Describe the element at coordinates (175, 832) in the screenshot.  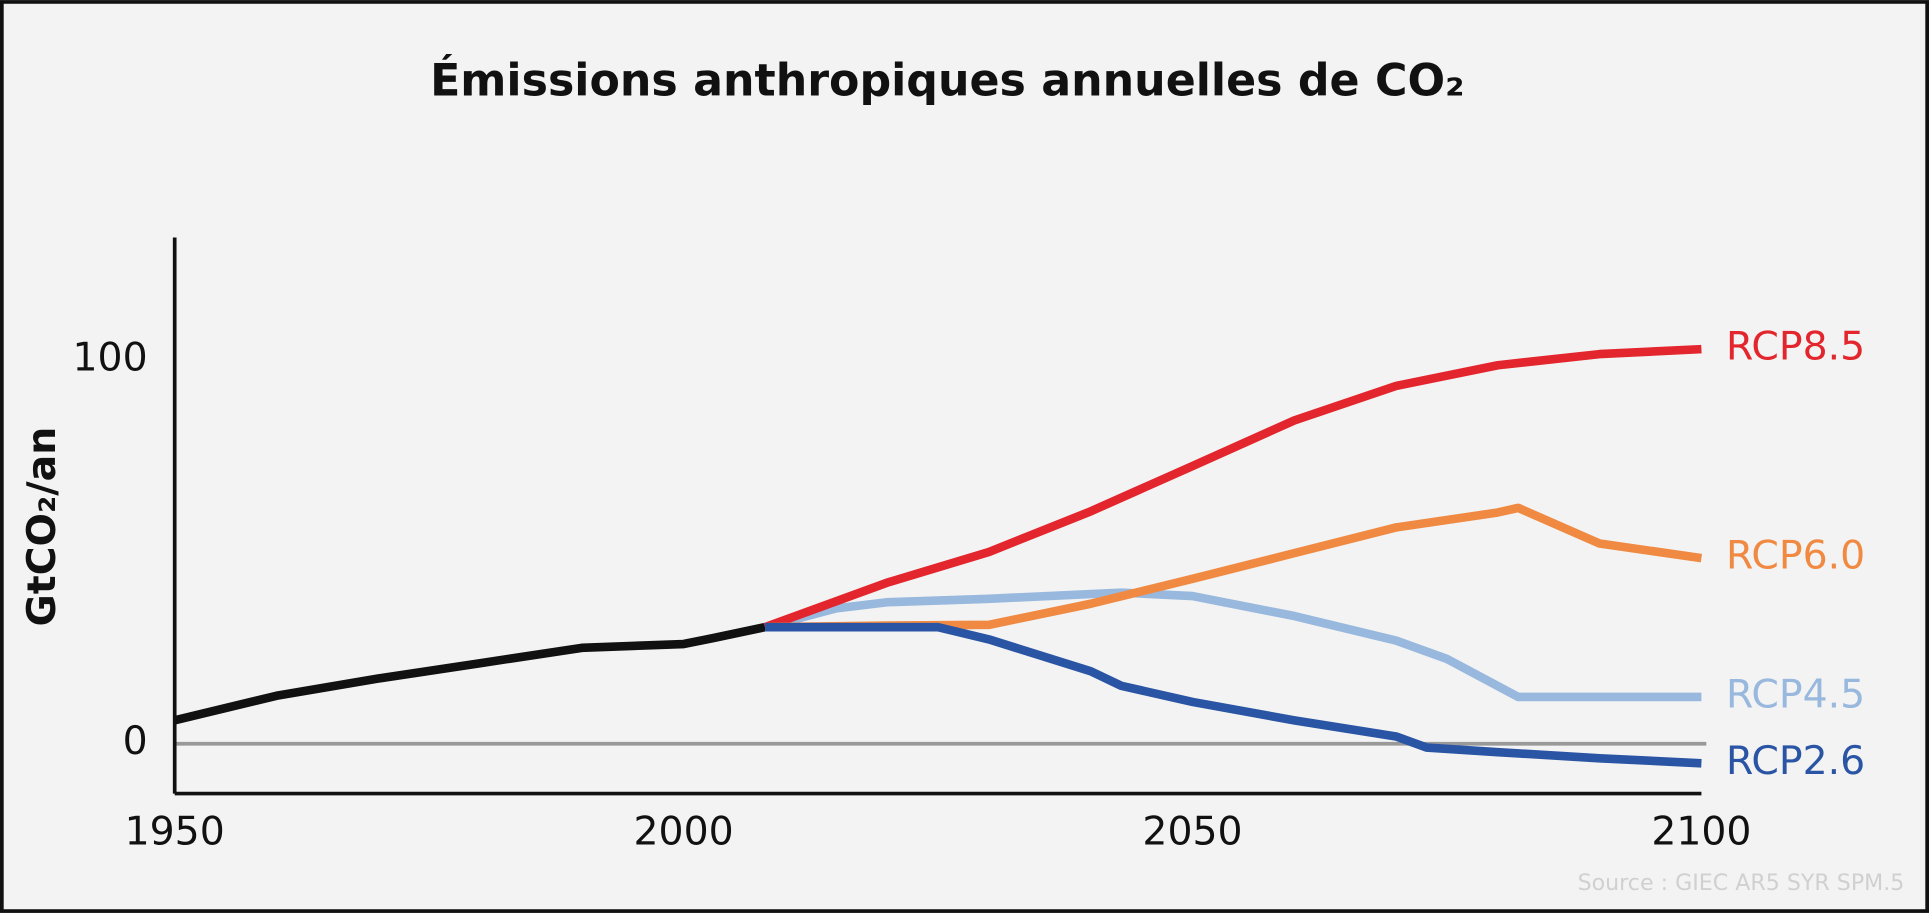
I see `x-tick-label: 1950` at that location.